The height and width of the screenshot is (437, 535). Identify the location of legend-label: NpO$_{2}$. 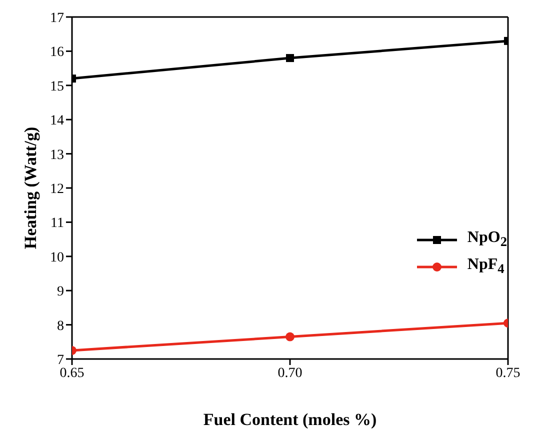
(487, 239).